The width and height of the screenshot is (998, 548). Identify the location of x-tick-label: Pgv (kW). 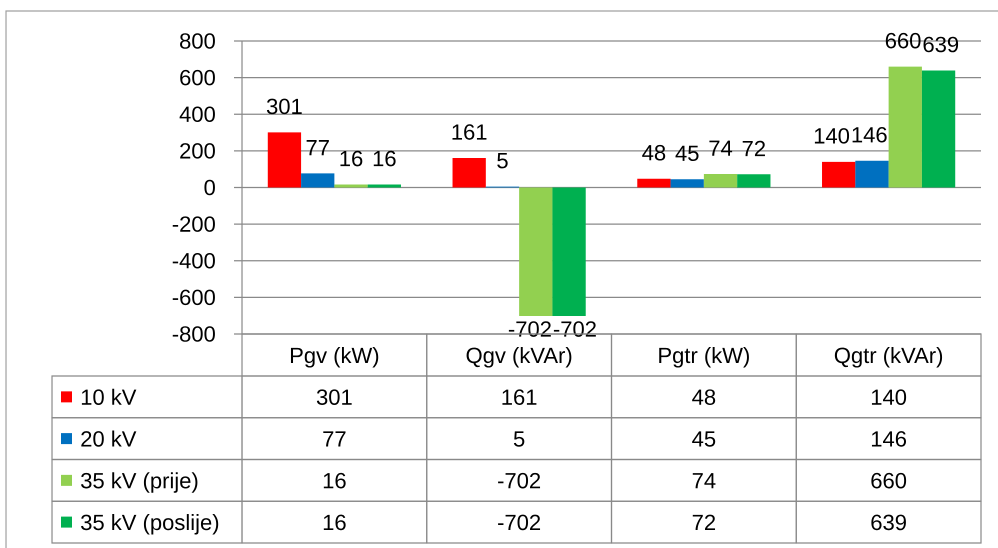
(334, 357).